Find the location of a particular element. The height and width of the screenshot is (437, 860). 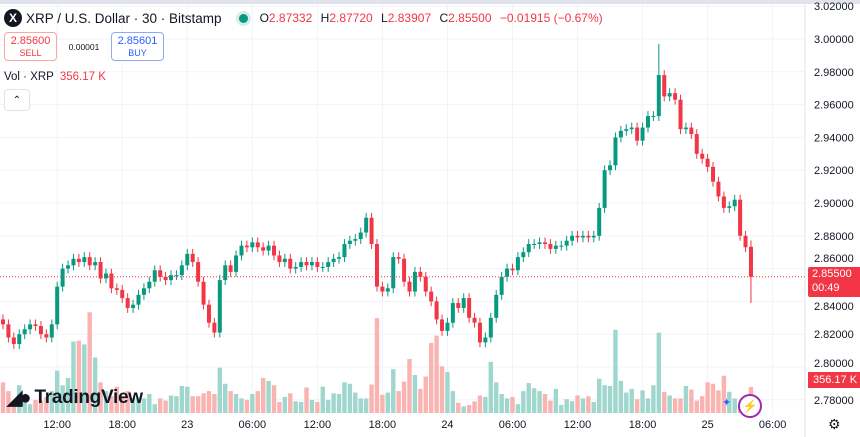

last-price-label: 2.85500 00:49 is located at coordinates (834, 282).